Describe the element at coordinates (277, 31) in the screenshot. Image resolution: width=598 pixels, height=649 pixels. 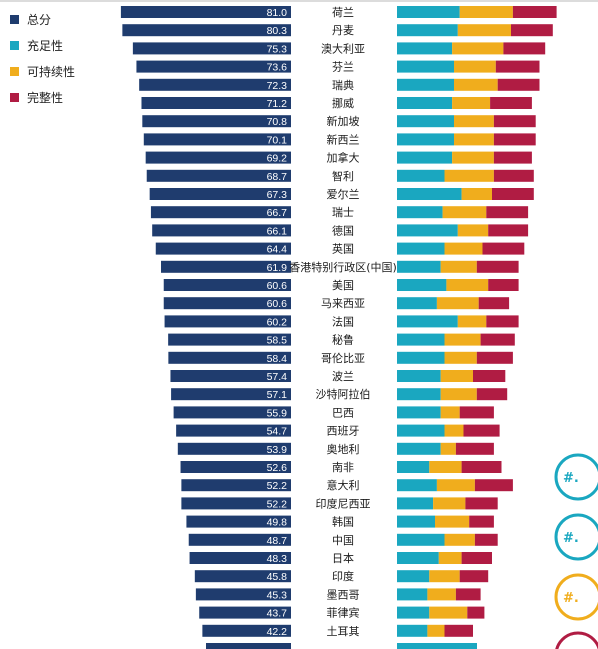
I see `total-score-label: 80.3` at that location.